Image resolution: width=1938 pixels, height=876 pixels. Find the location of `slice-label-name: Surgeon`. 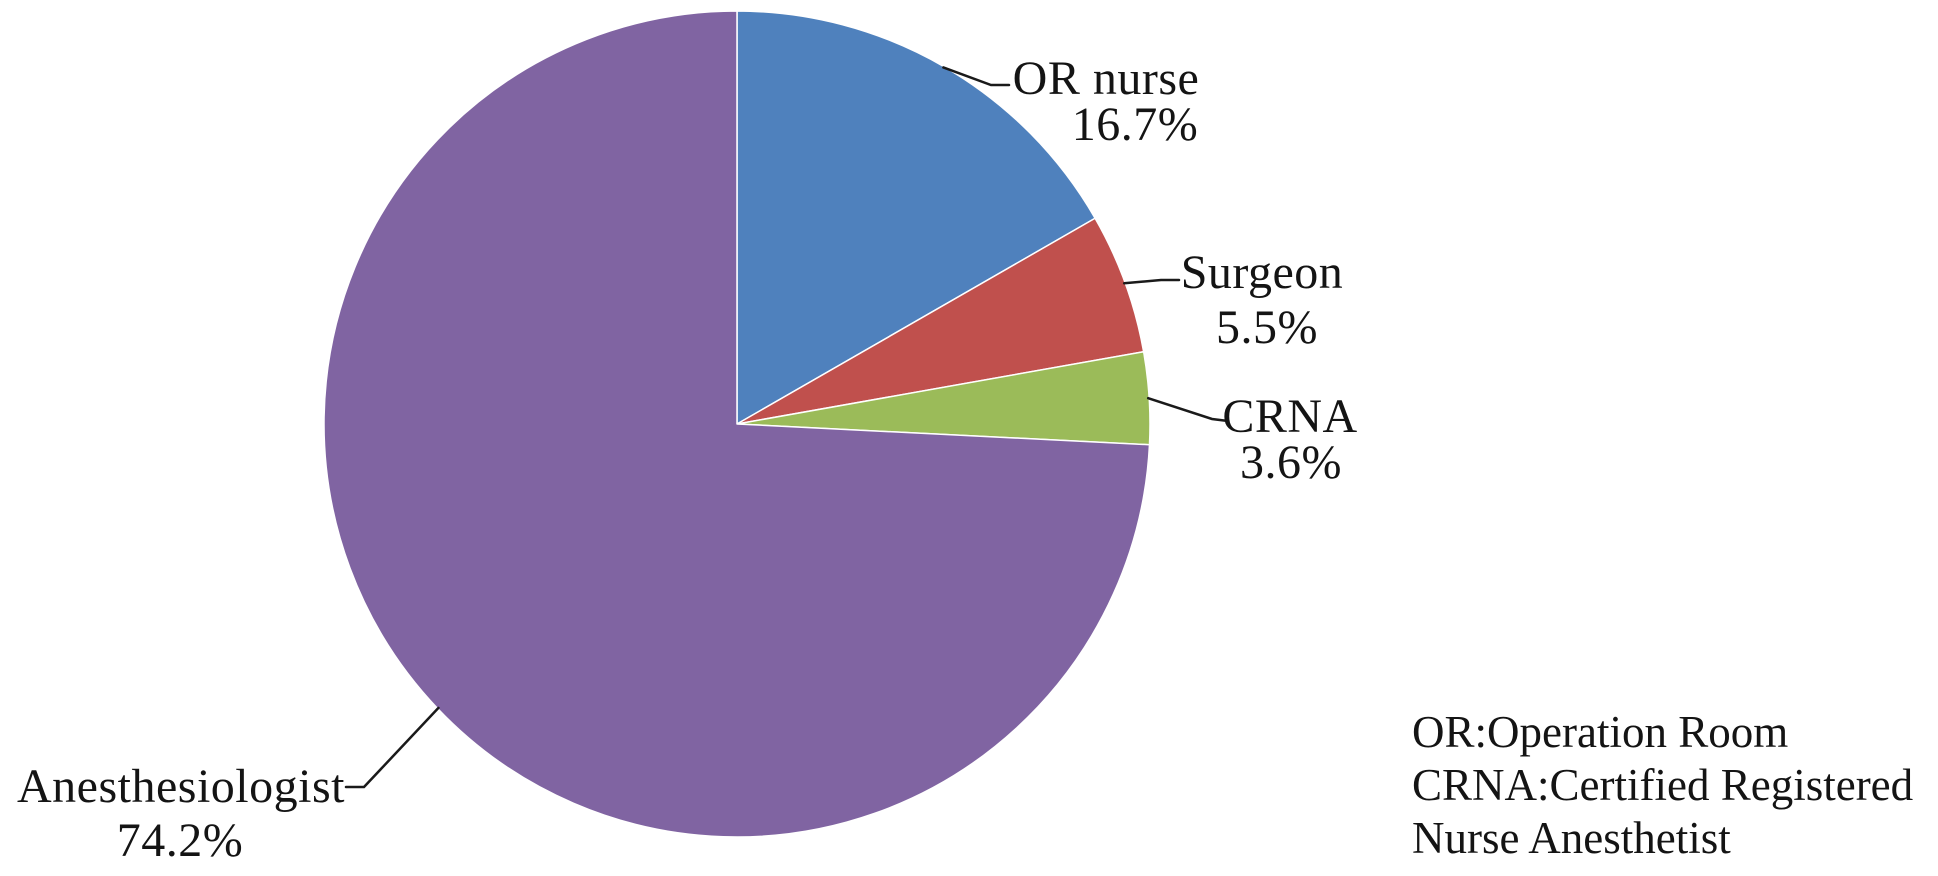

slice-label-name: Surgeon is located at coordinates (1262, 272).